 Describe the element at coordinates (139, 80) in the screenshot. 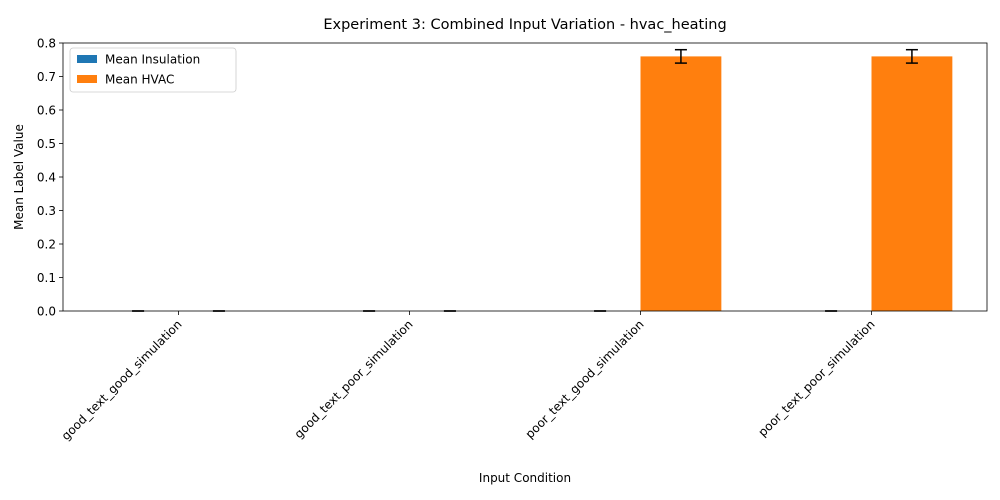

I see `legend-label: Mean HVAC` at that location.